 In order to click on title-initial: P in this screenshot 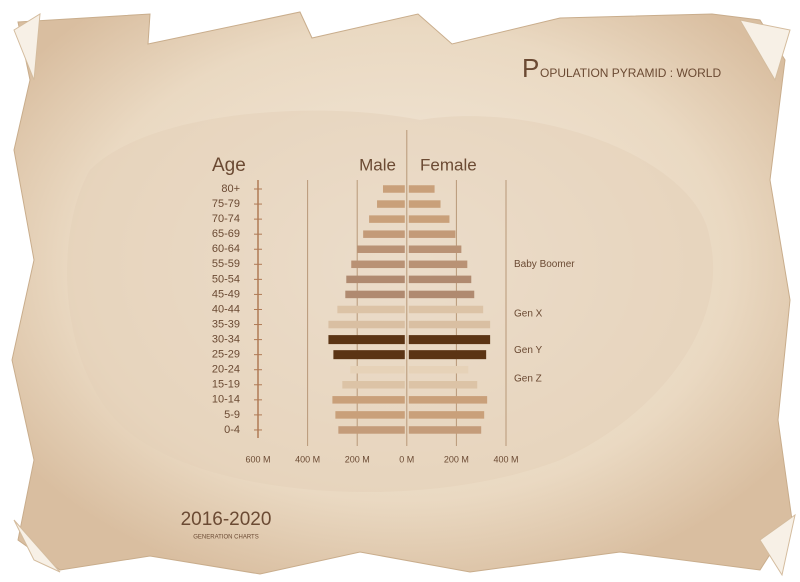, I will do `click(530, 68)`.